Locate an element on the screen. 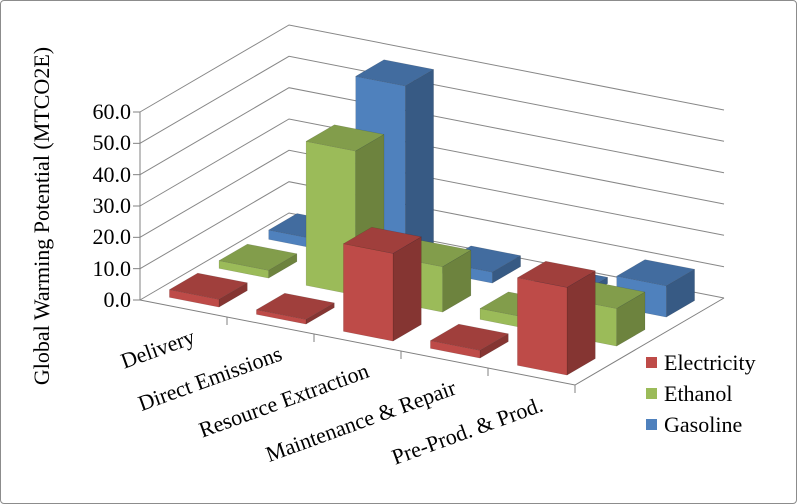 The width and height of the screenshot is (797, 504). legend: Electricity Ethanol Gasoline is located at coordinates (701, 393).